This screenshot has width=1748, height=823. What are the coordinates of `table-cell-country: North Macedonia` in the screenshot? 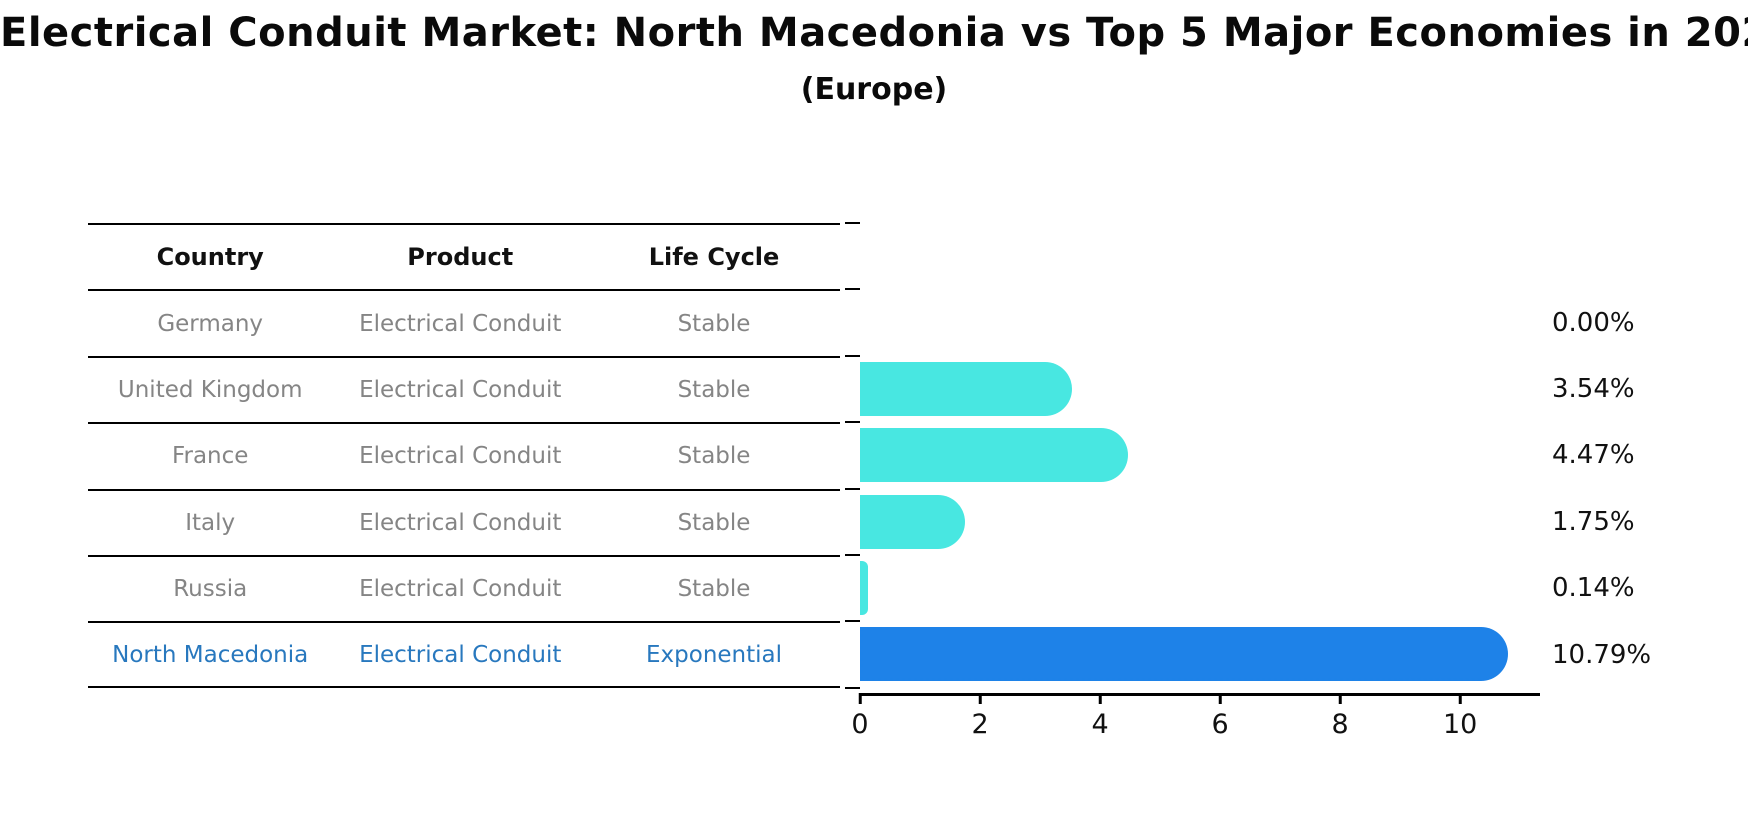 It's located at (210, 654).